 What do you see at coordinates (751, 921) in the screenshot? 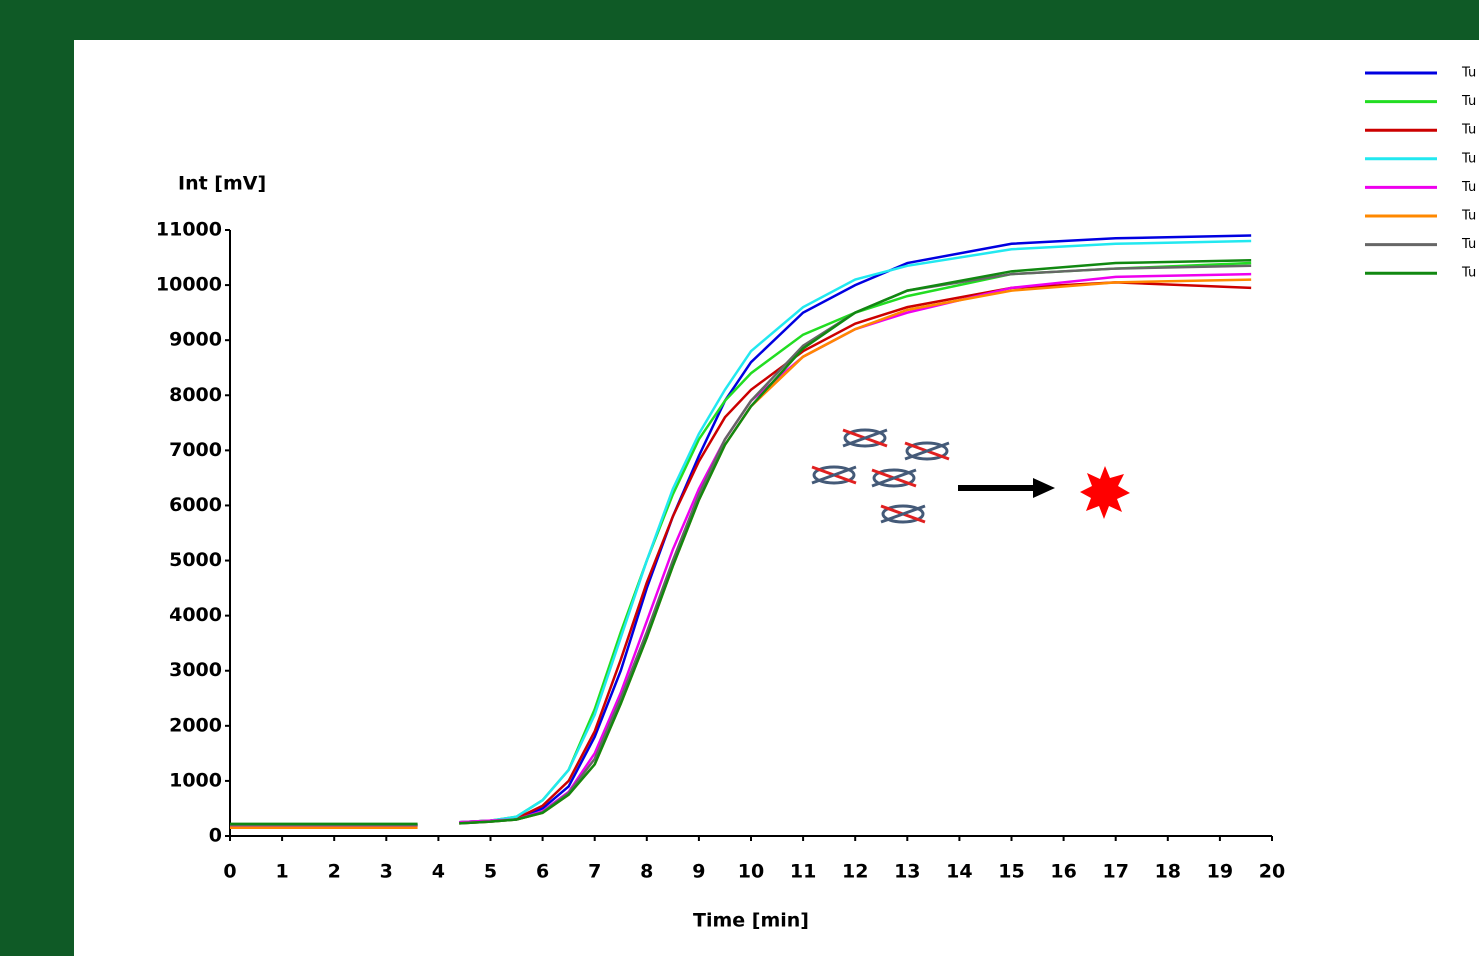
I see `x-axis-label: Time [min]` at bounding box center [751, 921].